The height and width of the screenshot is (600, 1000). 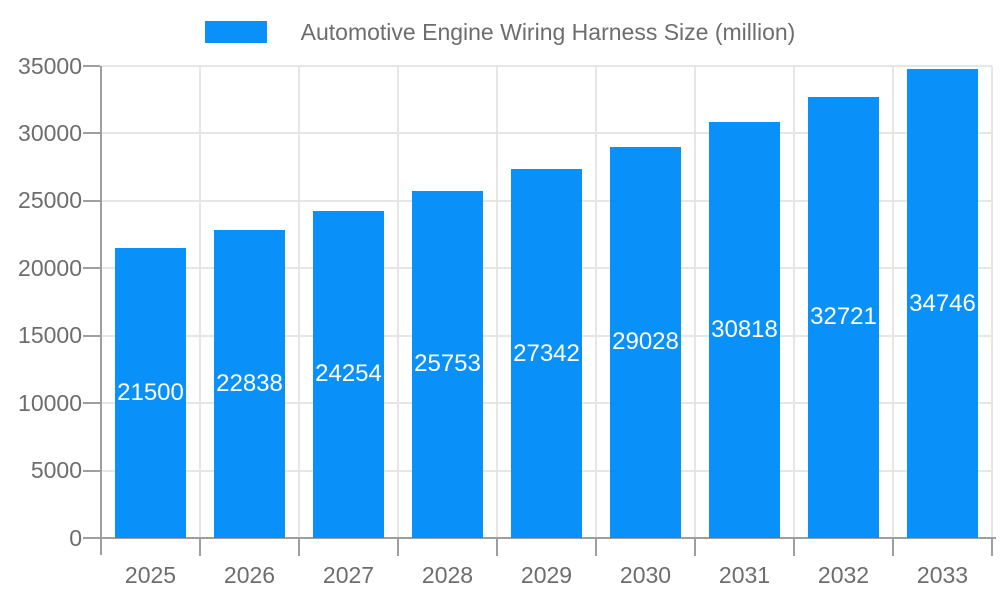 I want to click on bar-2031: 30818, so click(x=744, y=330).